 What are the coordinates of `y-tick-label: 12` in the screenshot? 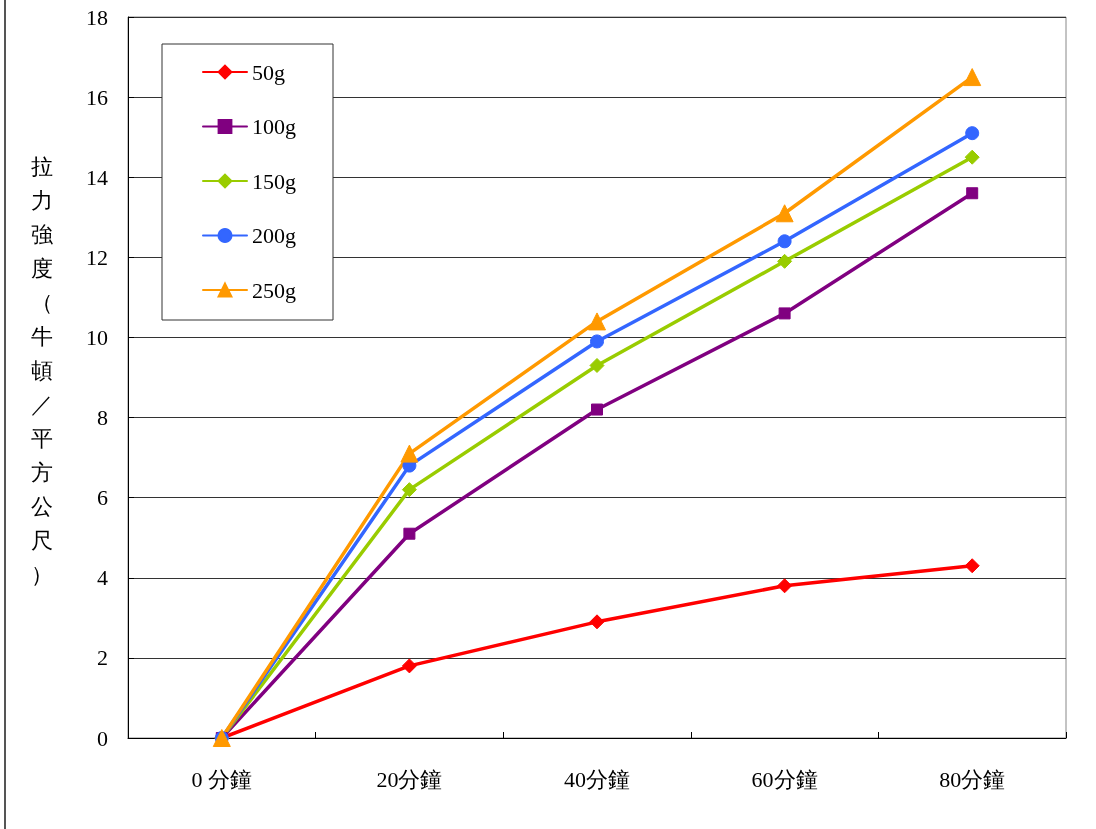 It's located at (97, 257).